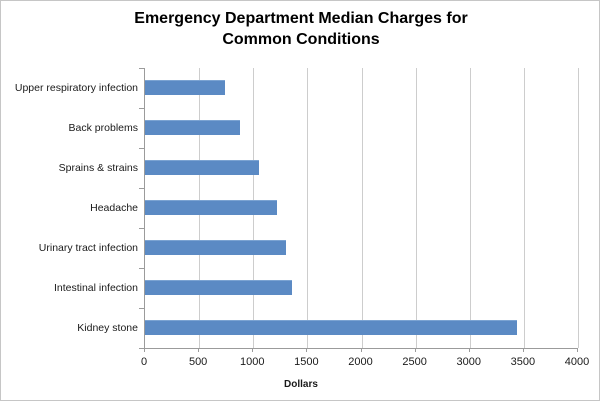 This screenshot has width=600, height=401. I want to click on x-axis-tick-label: 500, so click(198, 362).